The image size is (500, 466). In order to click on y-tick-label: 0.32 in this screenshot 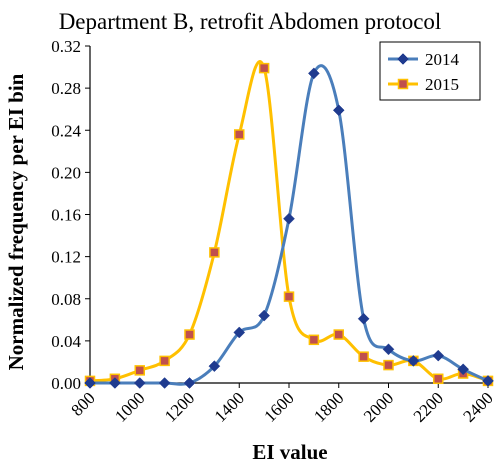, I will do `click(66, 46)`.